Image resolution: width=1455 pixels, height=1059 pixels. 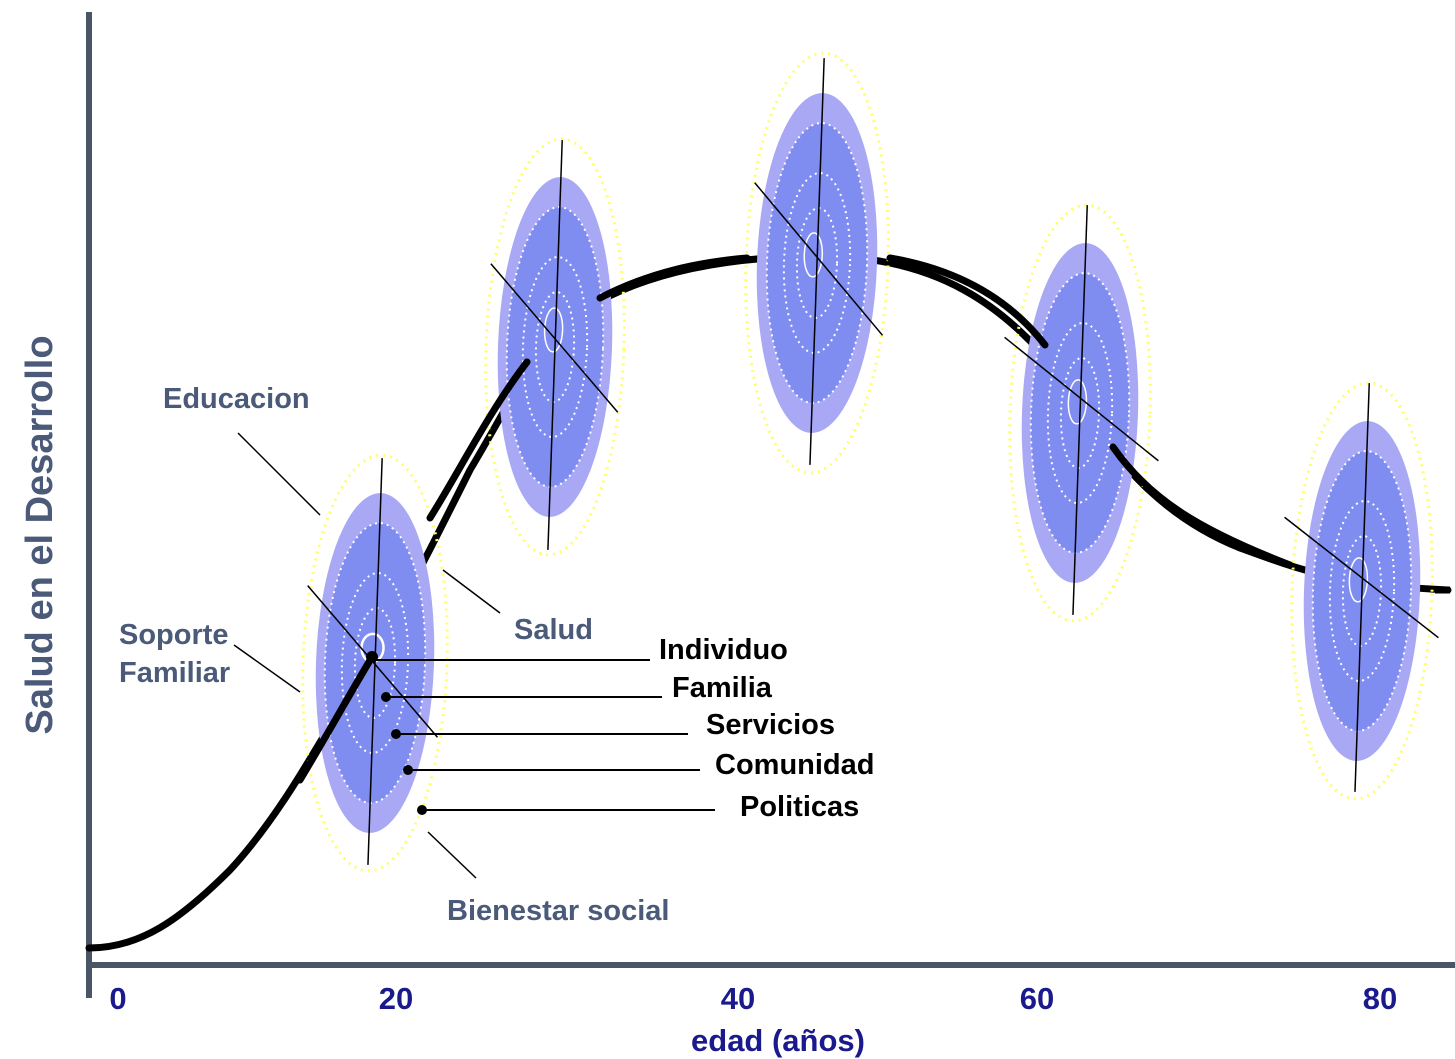 What do you see at coordinates (452, 855) in the screenshot?
I see `social-welfare-pointer` at bounding box center [452, 855].